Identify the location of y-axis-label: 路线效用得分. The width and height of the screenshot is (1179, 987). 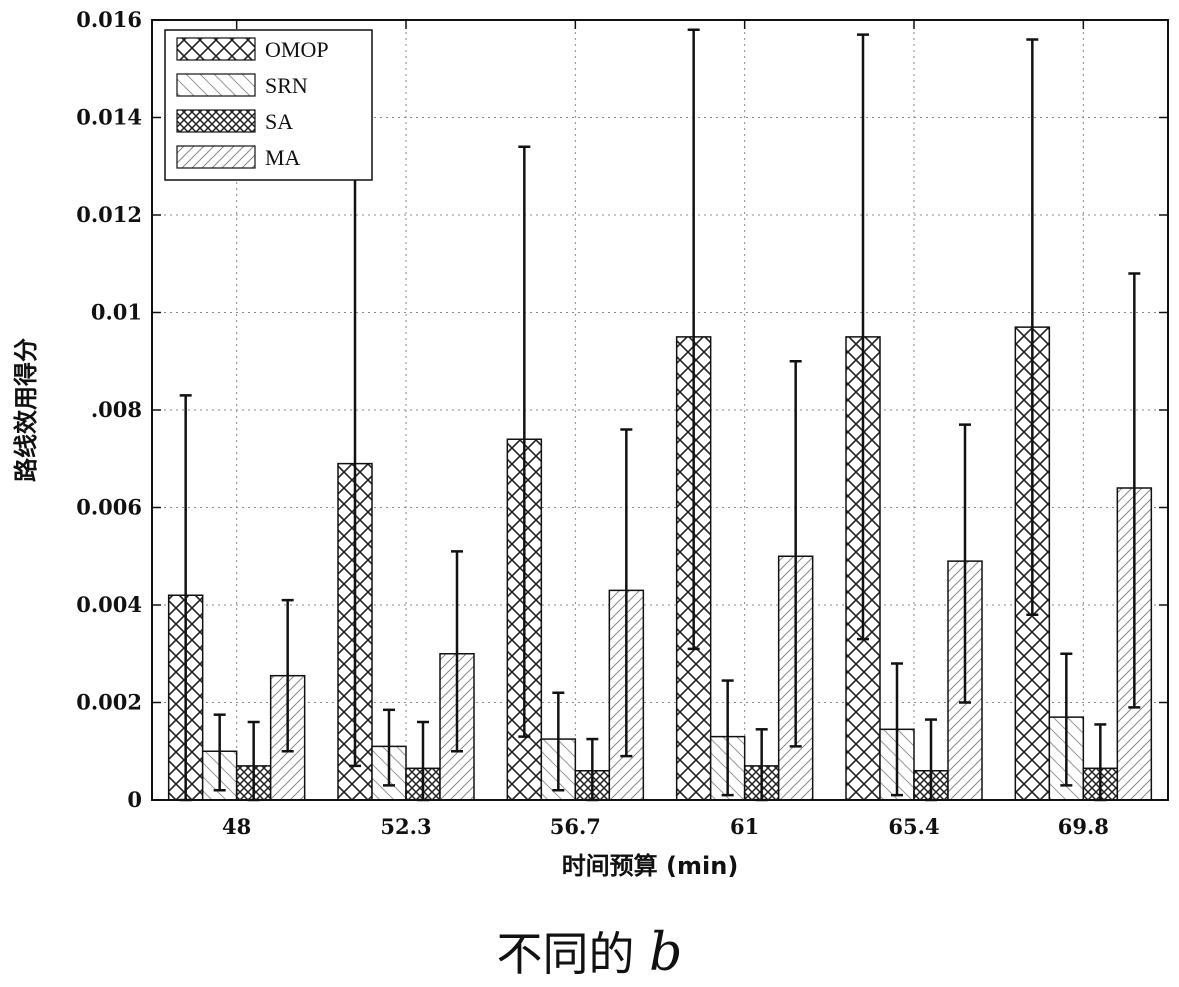
(26, 410).